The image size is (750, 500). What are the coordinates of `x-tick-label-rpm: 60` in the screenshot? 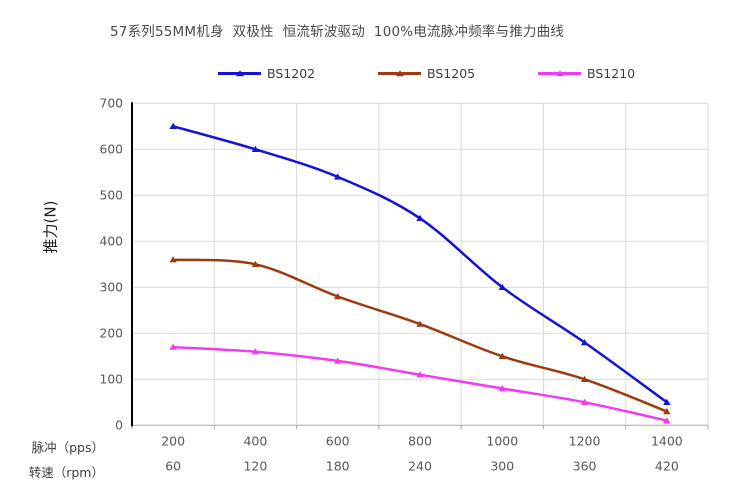 It's located at (173, 466).